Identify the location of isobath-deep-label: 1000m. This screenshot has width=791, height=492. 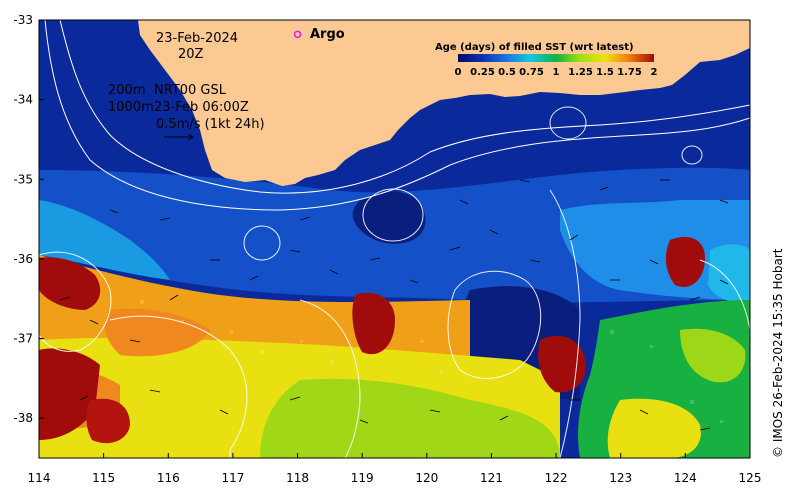
(131, 107).